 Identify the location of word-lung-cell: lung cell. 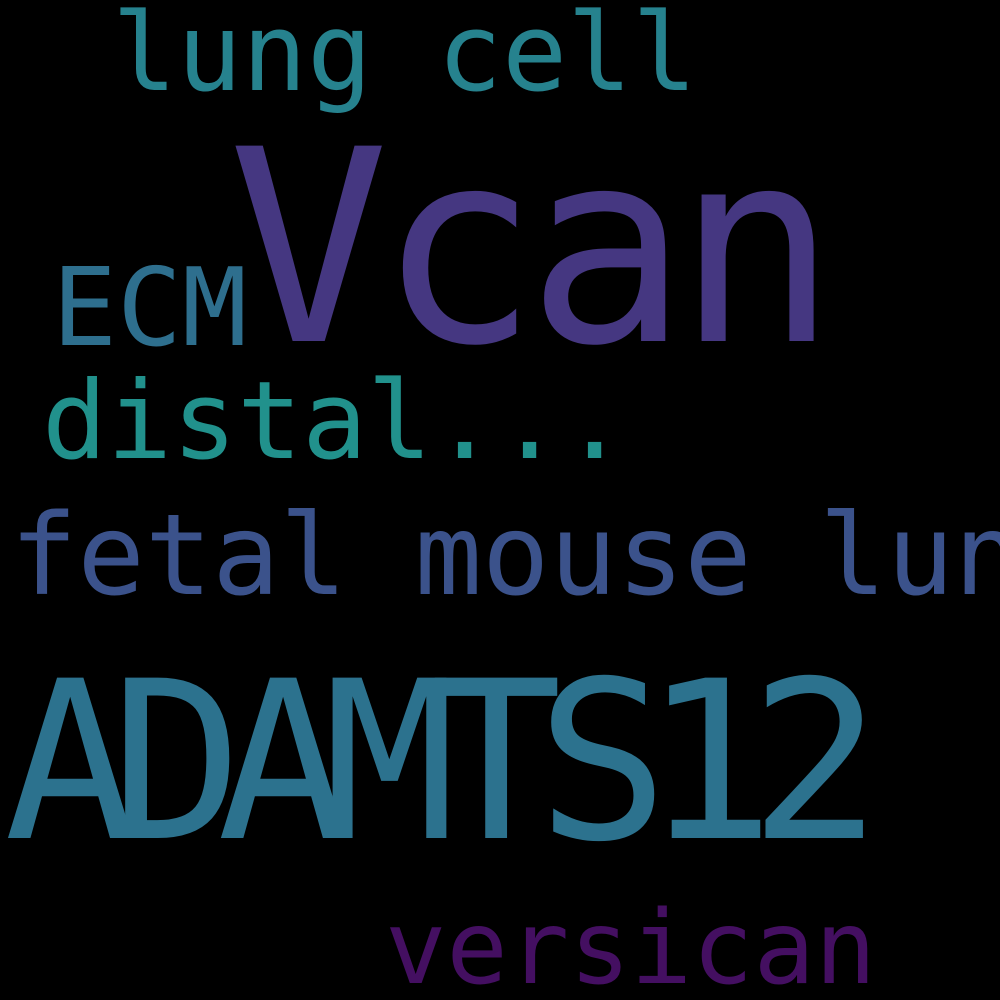
(405, 58).